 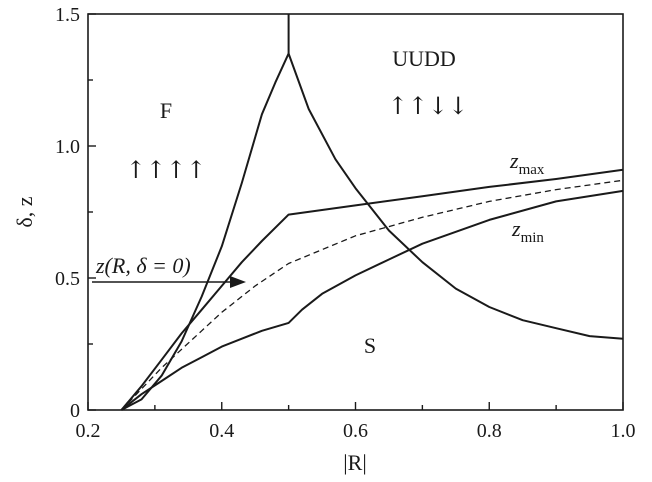 I want to click on y-tick-label: 1.0, so click(x=67, y=147).